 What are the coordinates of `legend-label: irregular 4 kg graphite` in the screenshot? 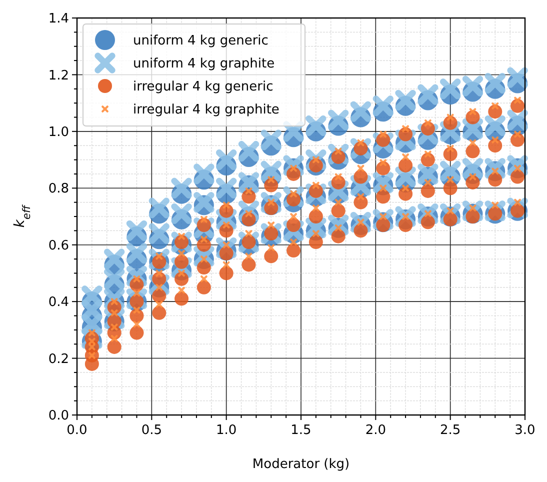 It's located at (206, 110).